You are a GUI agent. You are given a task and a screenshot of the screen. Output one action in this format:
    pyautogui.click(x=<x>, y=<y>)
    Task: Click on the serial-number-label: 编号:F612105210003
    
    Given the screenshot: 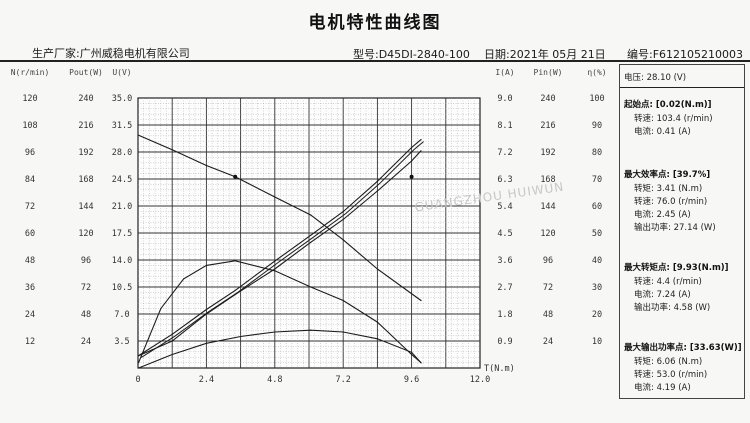 What is the action you would take?
    pyautogui.click(x=685, y=54)
    